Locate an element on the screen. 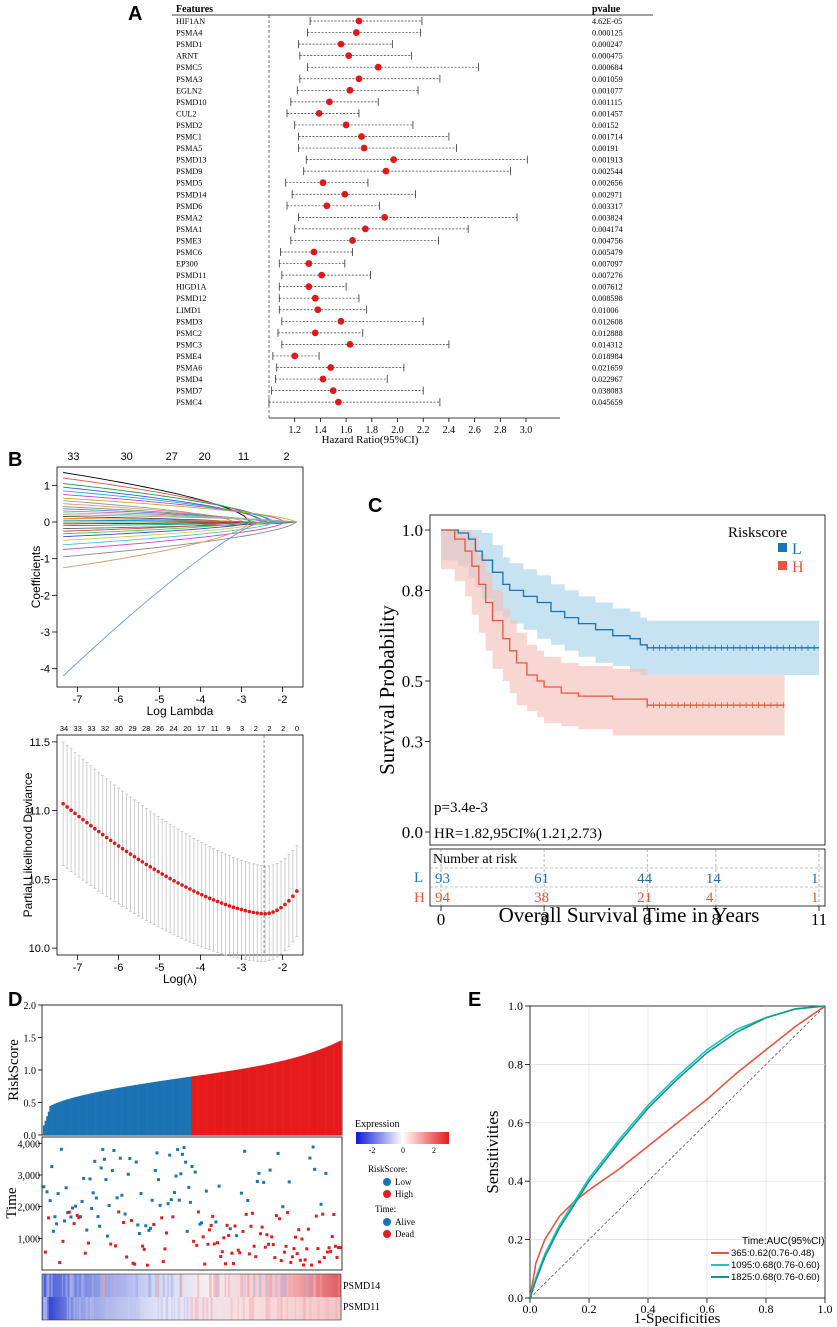 This screenshot has height=1327, width=837. forest-row-pvalue: 0.001115 is located at coordinates (607, 102).